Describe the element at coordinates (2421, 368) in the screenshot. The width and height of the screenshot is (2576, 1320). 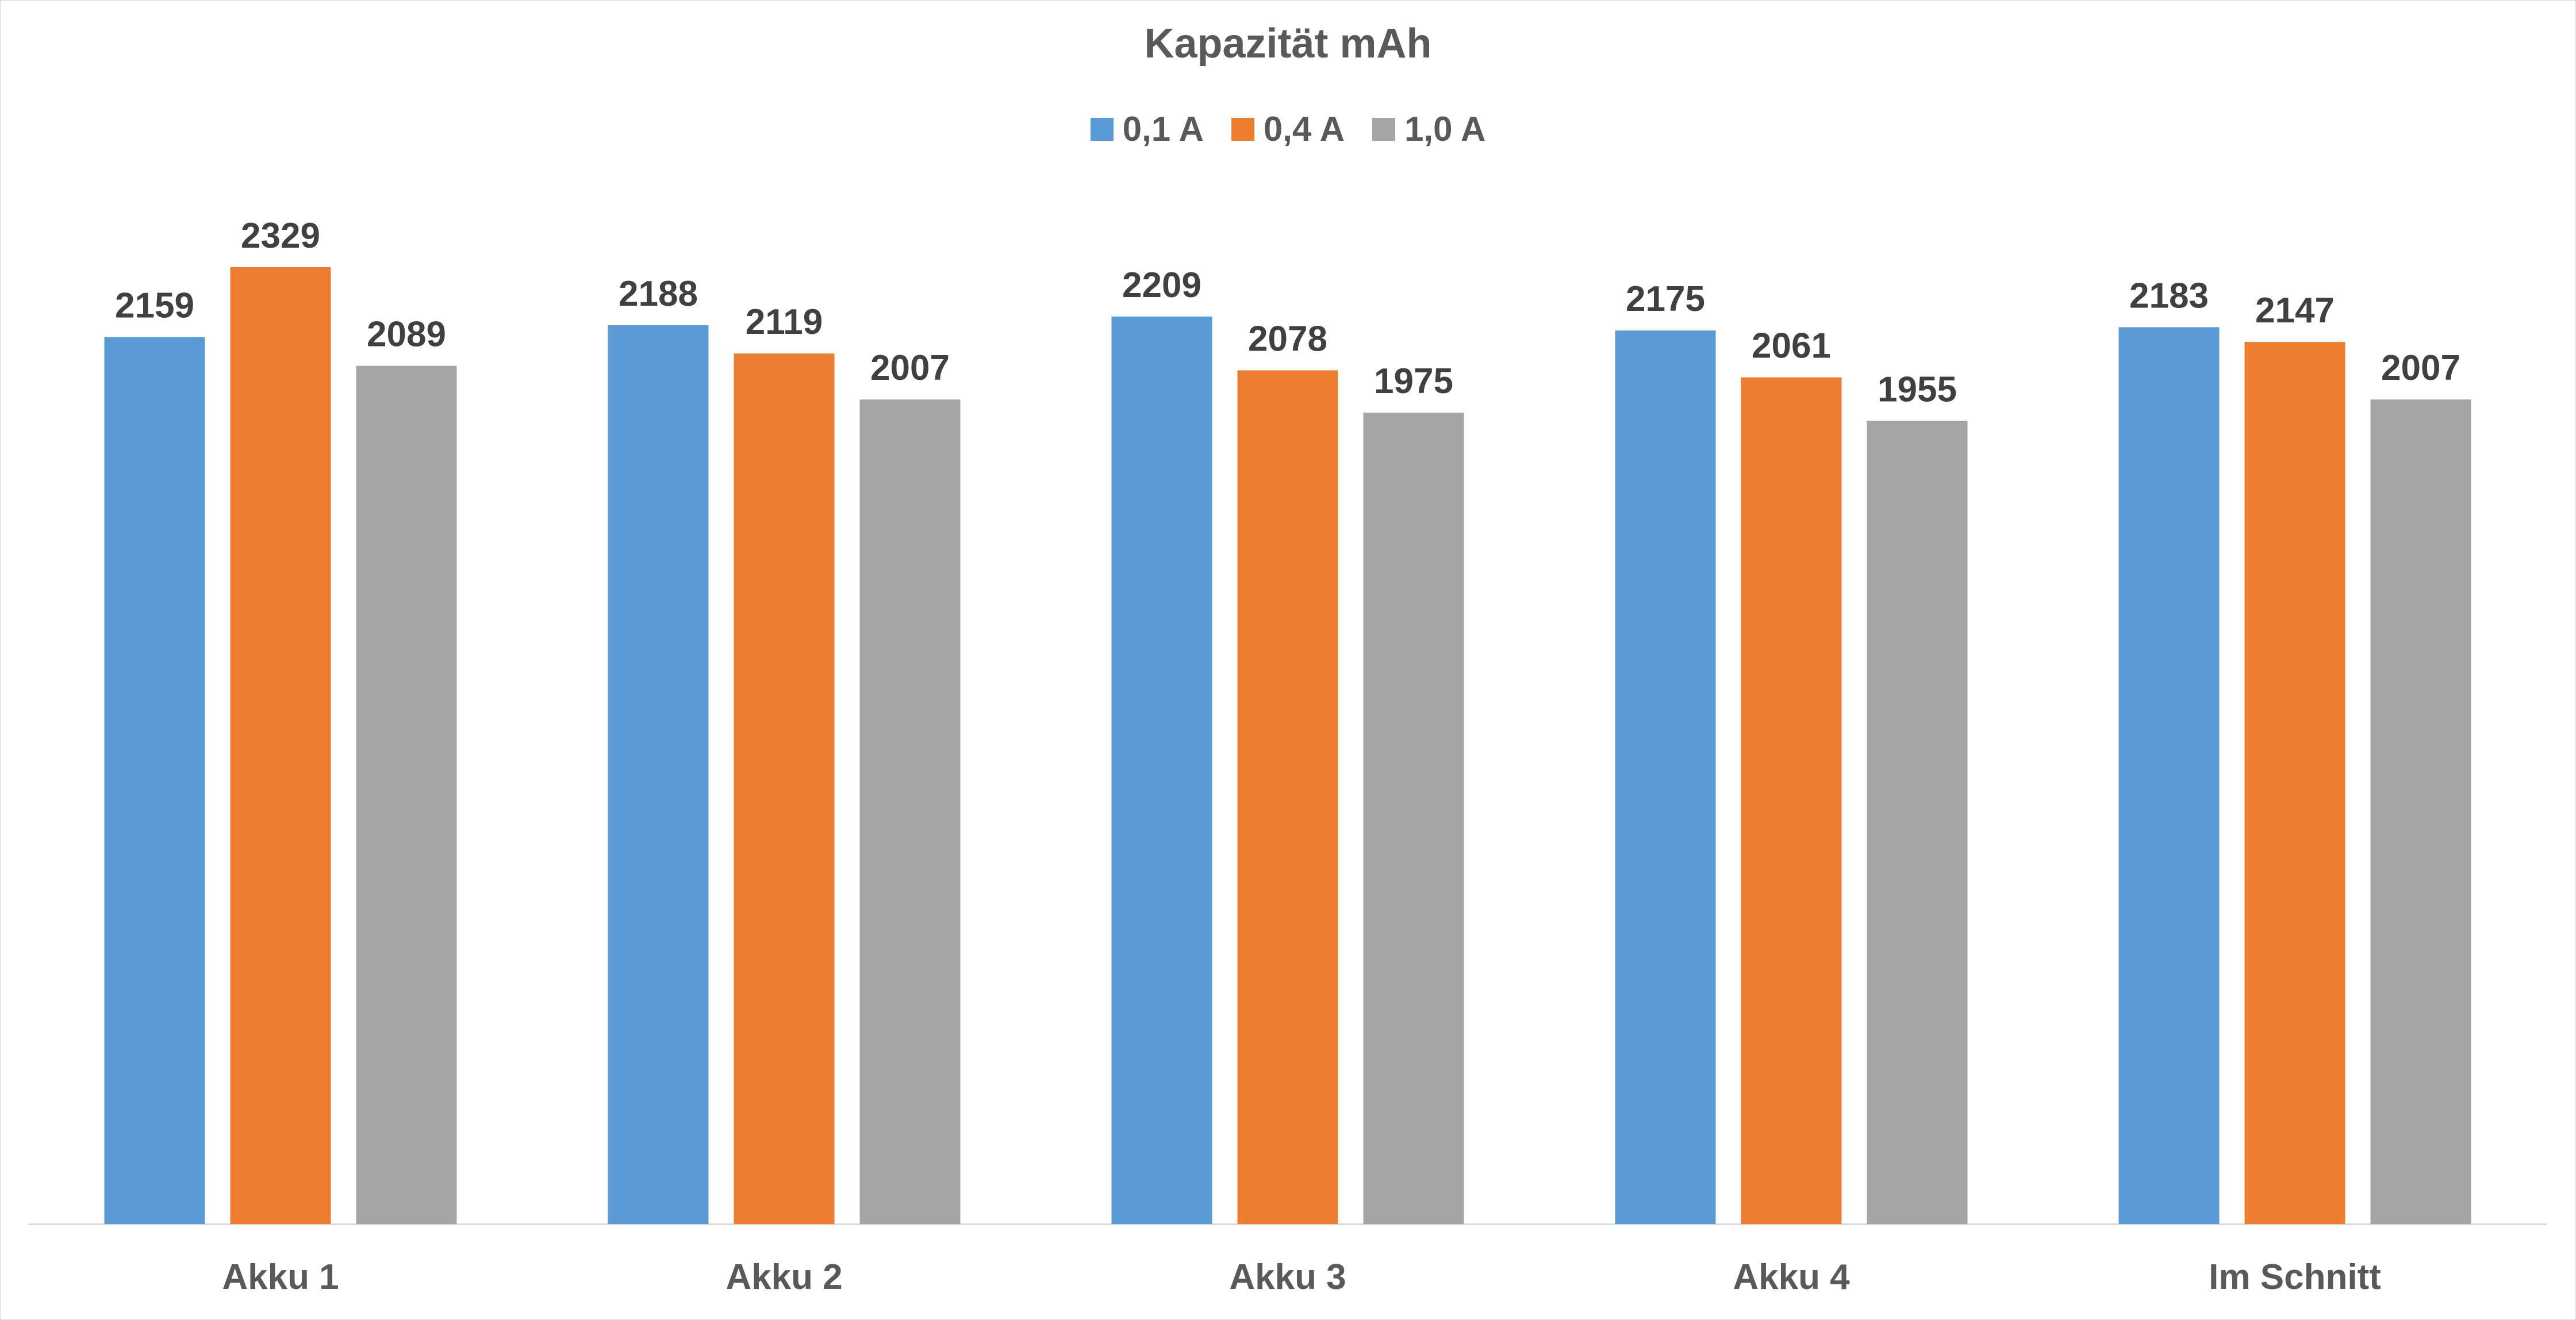
I see `data-label-5-series-3: 2007` at that location.